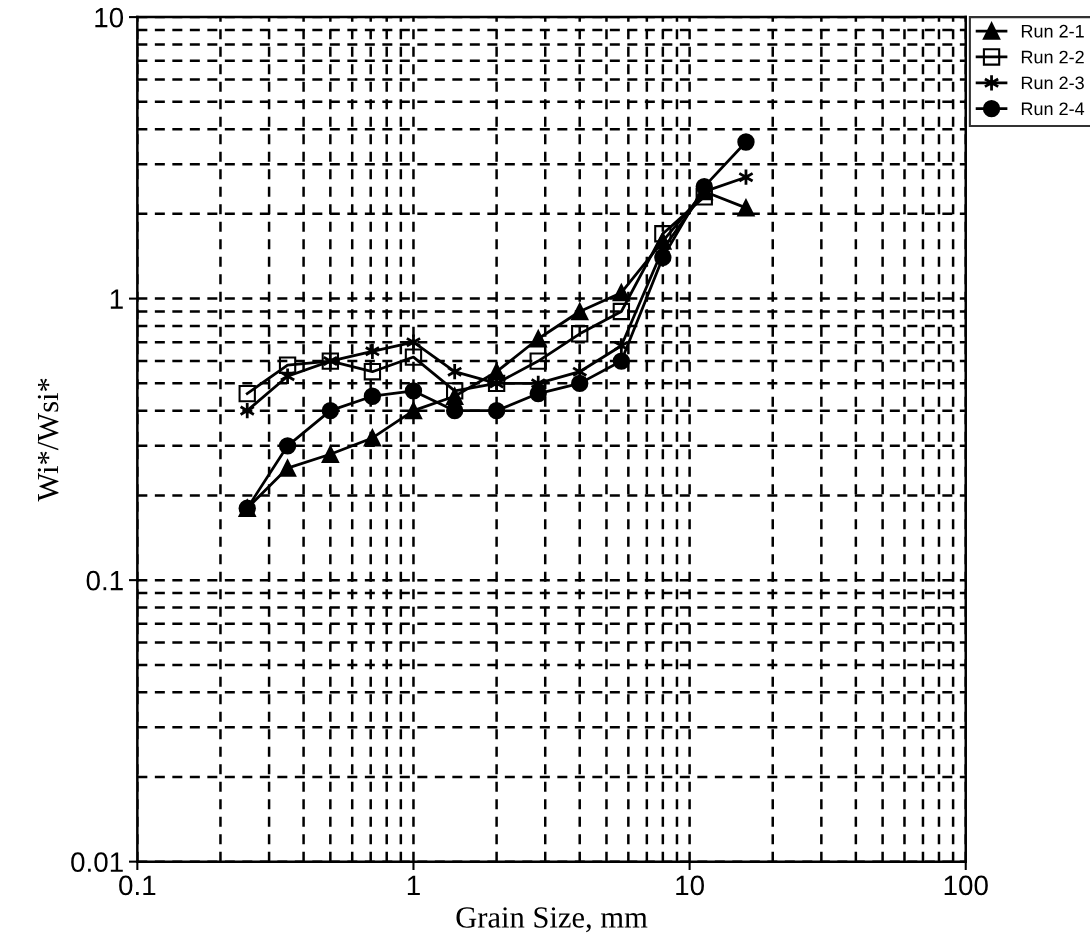  I want to click on x-tick-label: 10, so click(690, 885).